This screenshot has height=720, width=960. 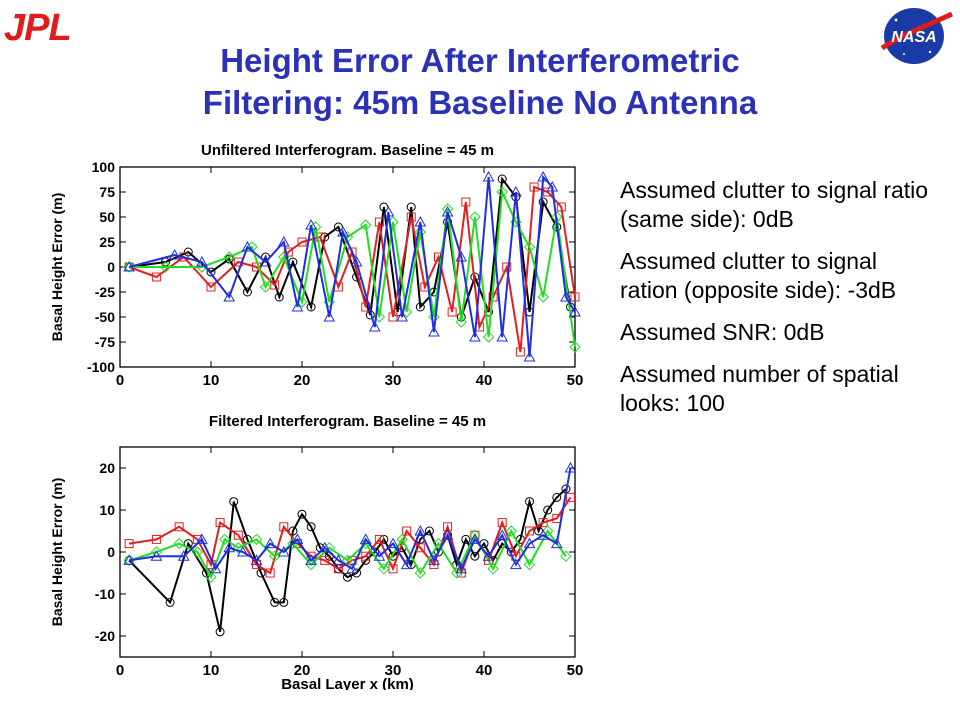 What do you see at coordinates (211, 380) in the screenshot?
I see `x-tick-label: 10` at bounding box center [211, 380].